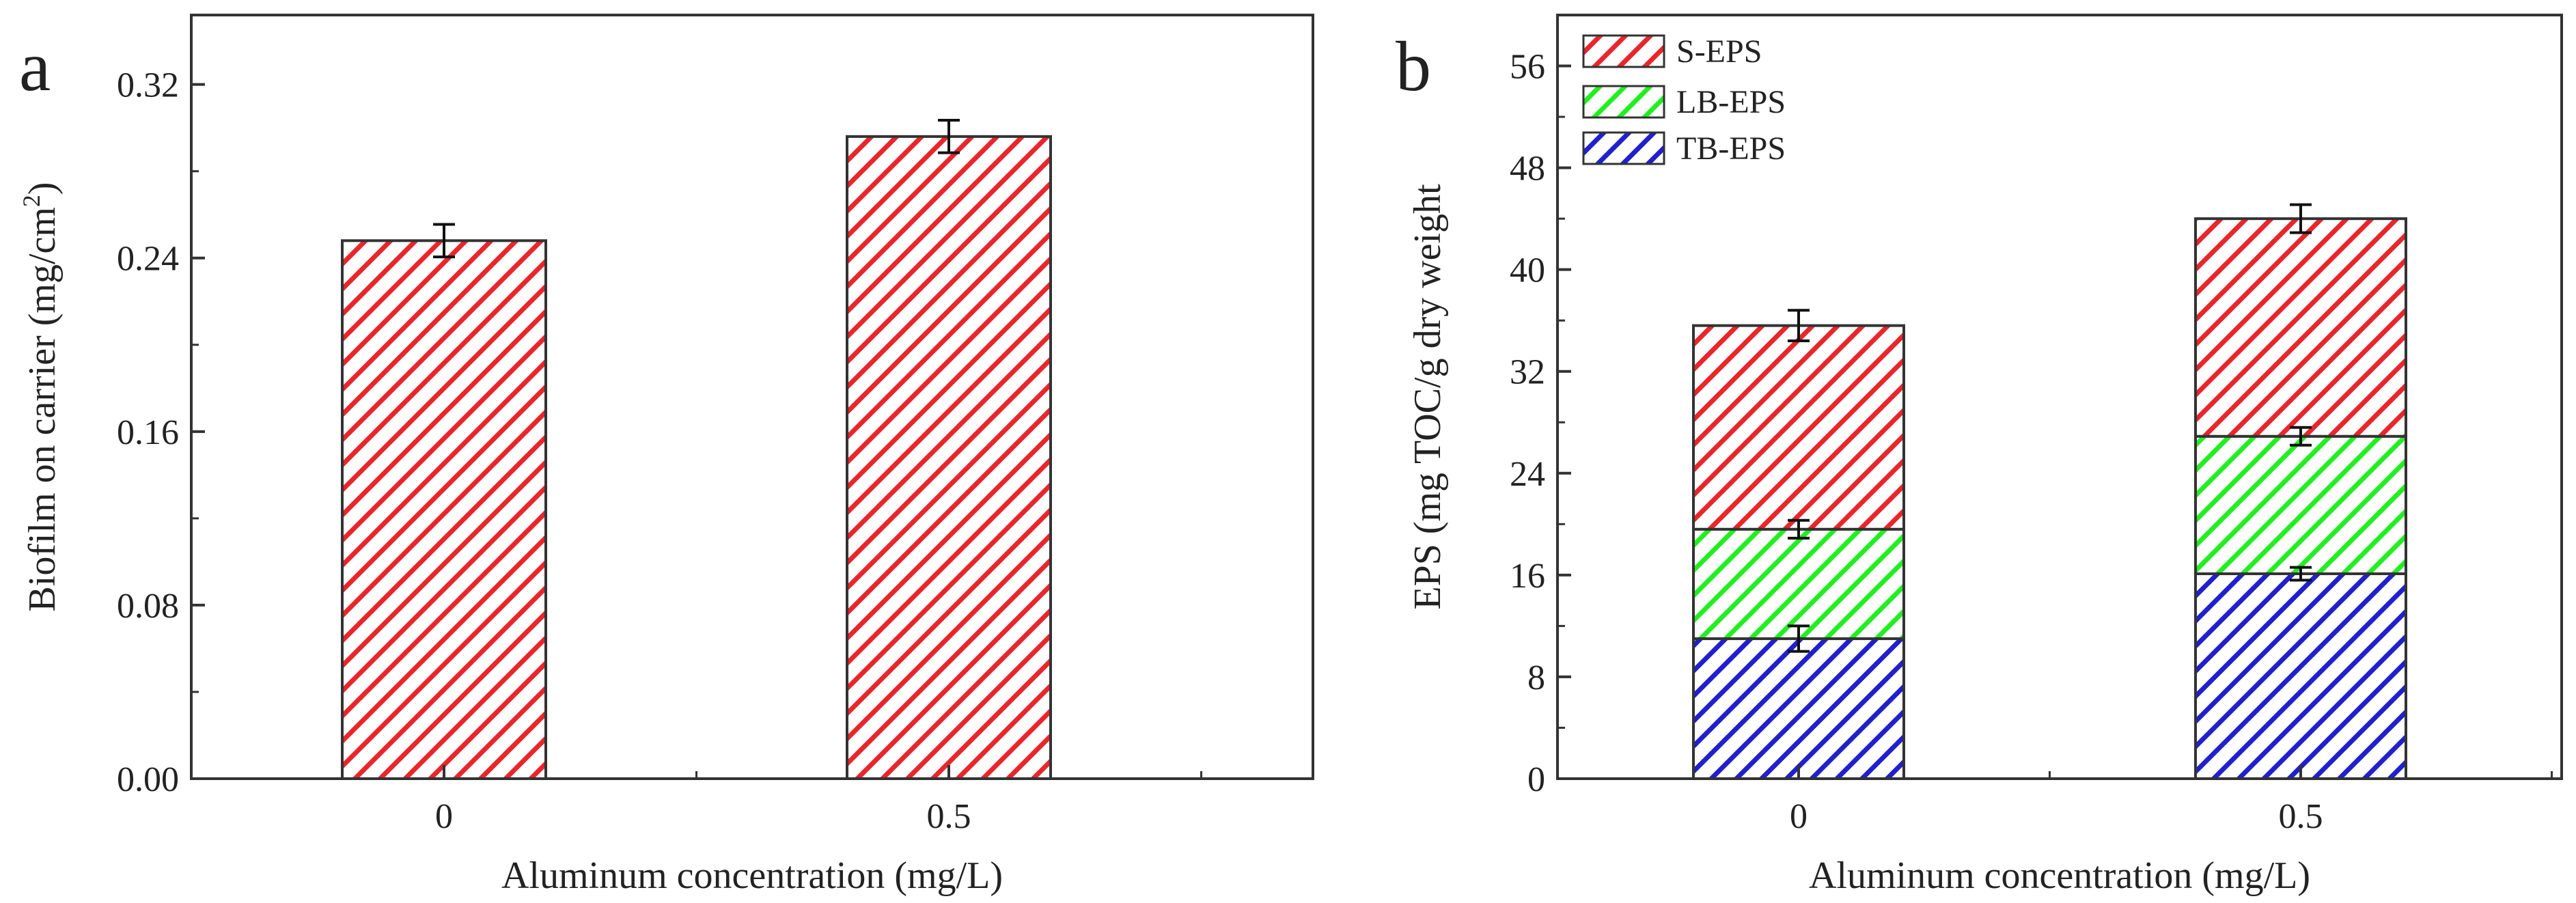 This screenshot has width=2576, height=903. Describe the element at coordinates (444, 816) in the screenshot. I see `a-x-tick-label: 0` at that location.